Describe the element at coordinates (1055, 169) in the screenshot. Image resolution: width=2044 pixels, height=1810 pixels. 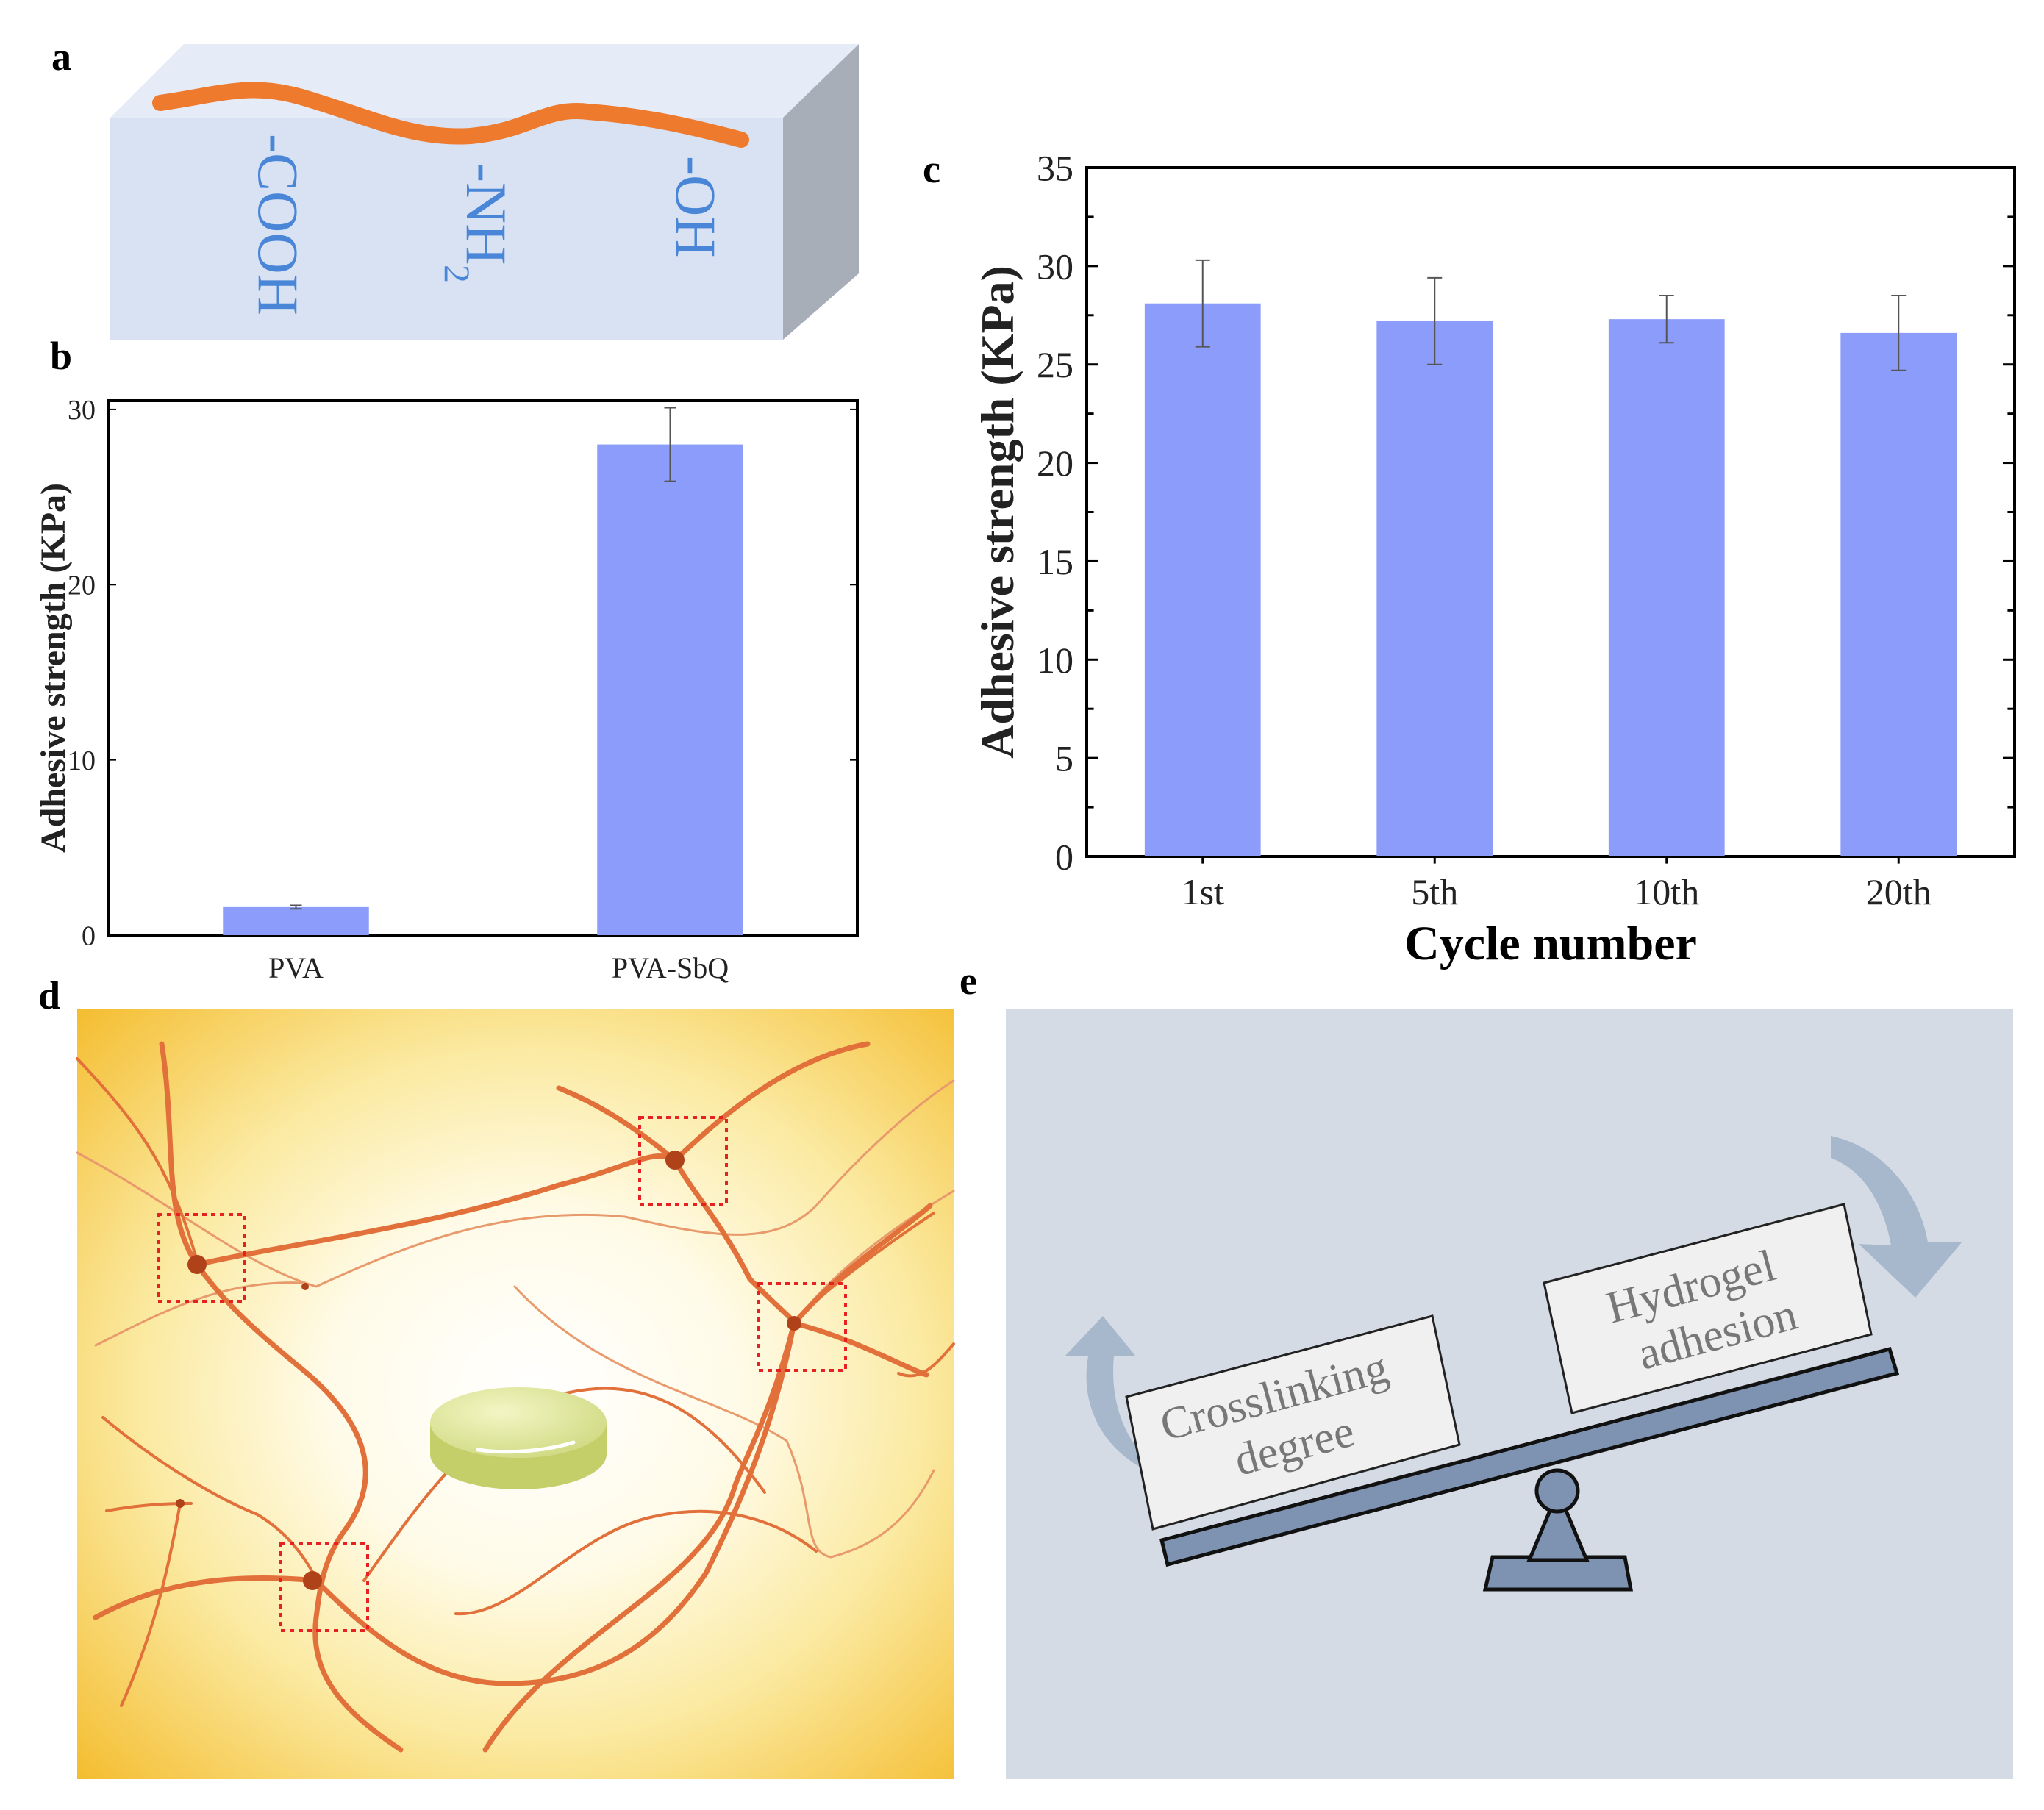
I see `y-tick-label: 35` at that location.